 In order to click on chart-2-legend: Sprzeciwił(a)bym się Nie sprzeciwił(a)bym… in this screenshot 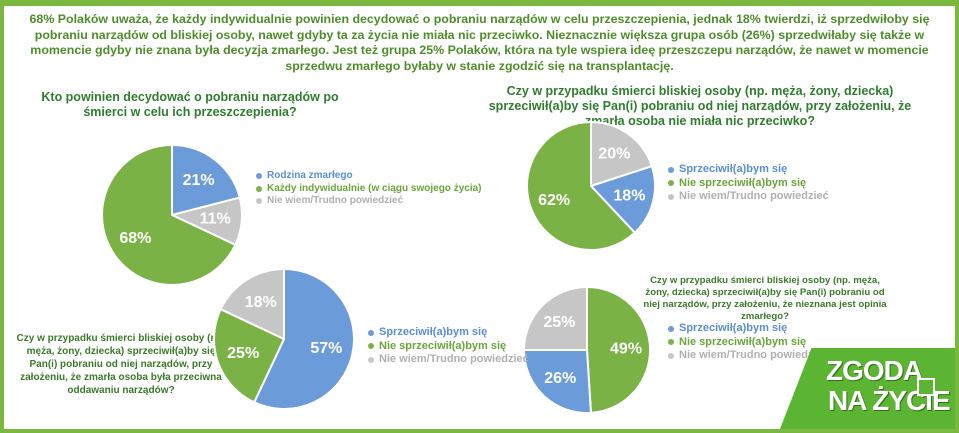, I will do `click(748, 183)`.